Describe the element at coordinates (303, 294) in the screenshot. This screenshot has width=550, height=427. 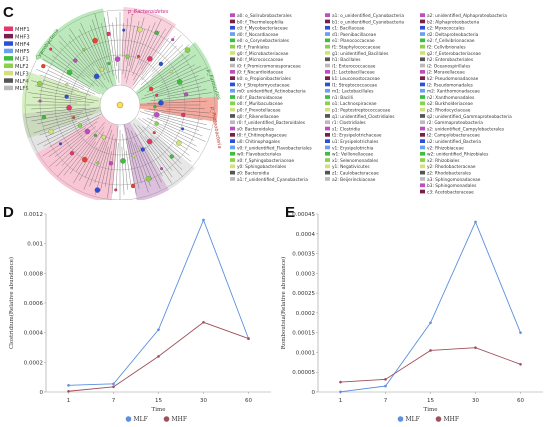
I see `y-tick-label: 0.00025` at that location.